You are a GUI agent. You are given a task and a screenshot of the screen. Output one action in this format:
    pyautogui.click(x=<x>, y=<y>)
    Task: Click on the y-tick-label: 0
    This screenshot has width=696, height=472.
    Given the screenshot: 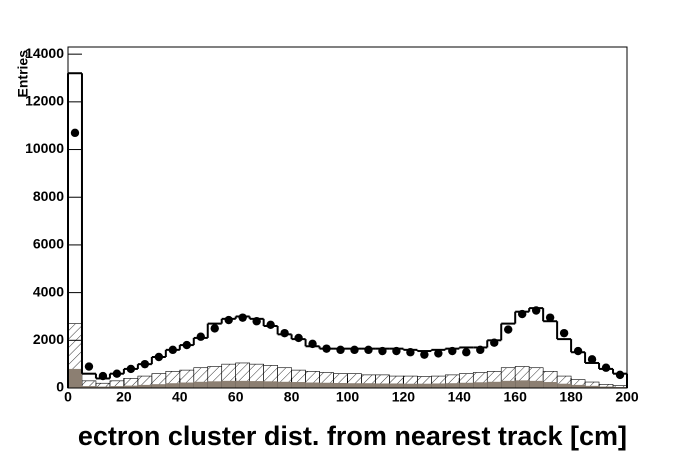 What is the action you would take?
    pyautogui.click(x=60, y=387)
    